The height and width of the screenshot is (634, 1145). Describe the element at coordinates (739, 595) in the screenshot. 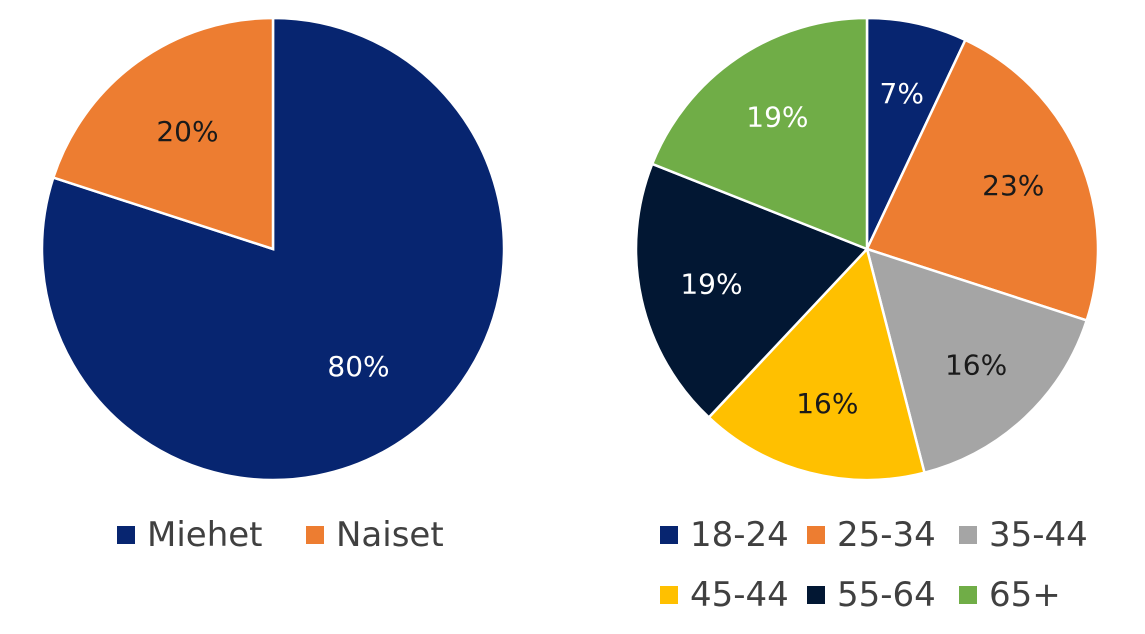

I see `legend-label-45-44: 45-44` at that location.